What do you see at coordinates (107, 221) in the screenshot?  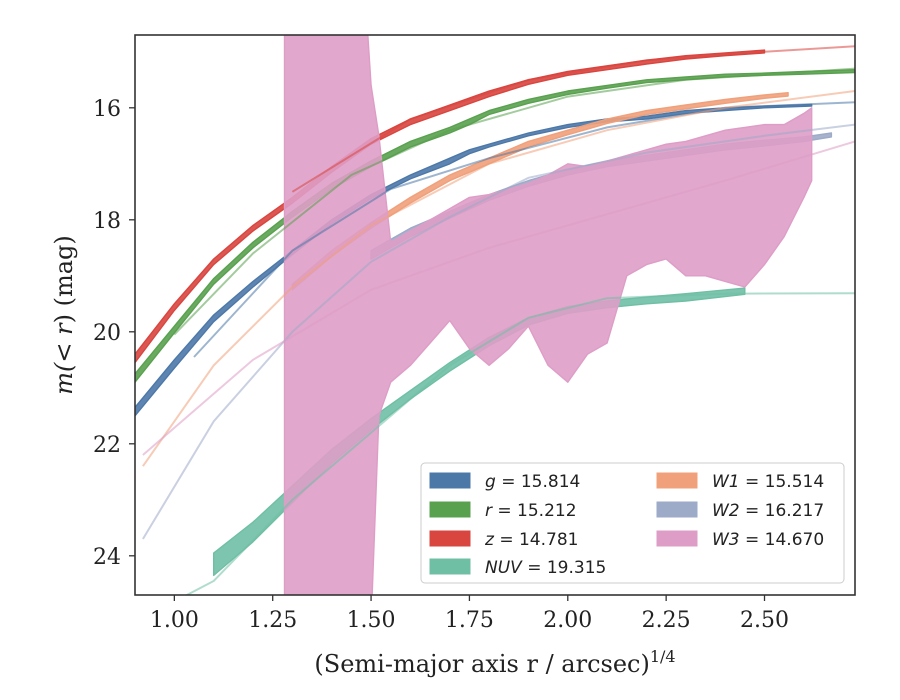 I see `y-tick-label: 18` at bounding box center [107, 221].